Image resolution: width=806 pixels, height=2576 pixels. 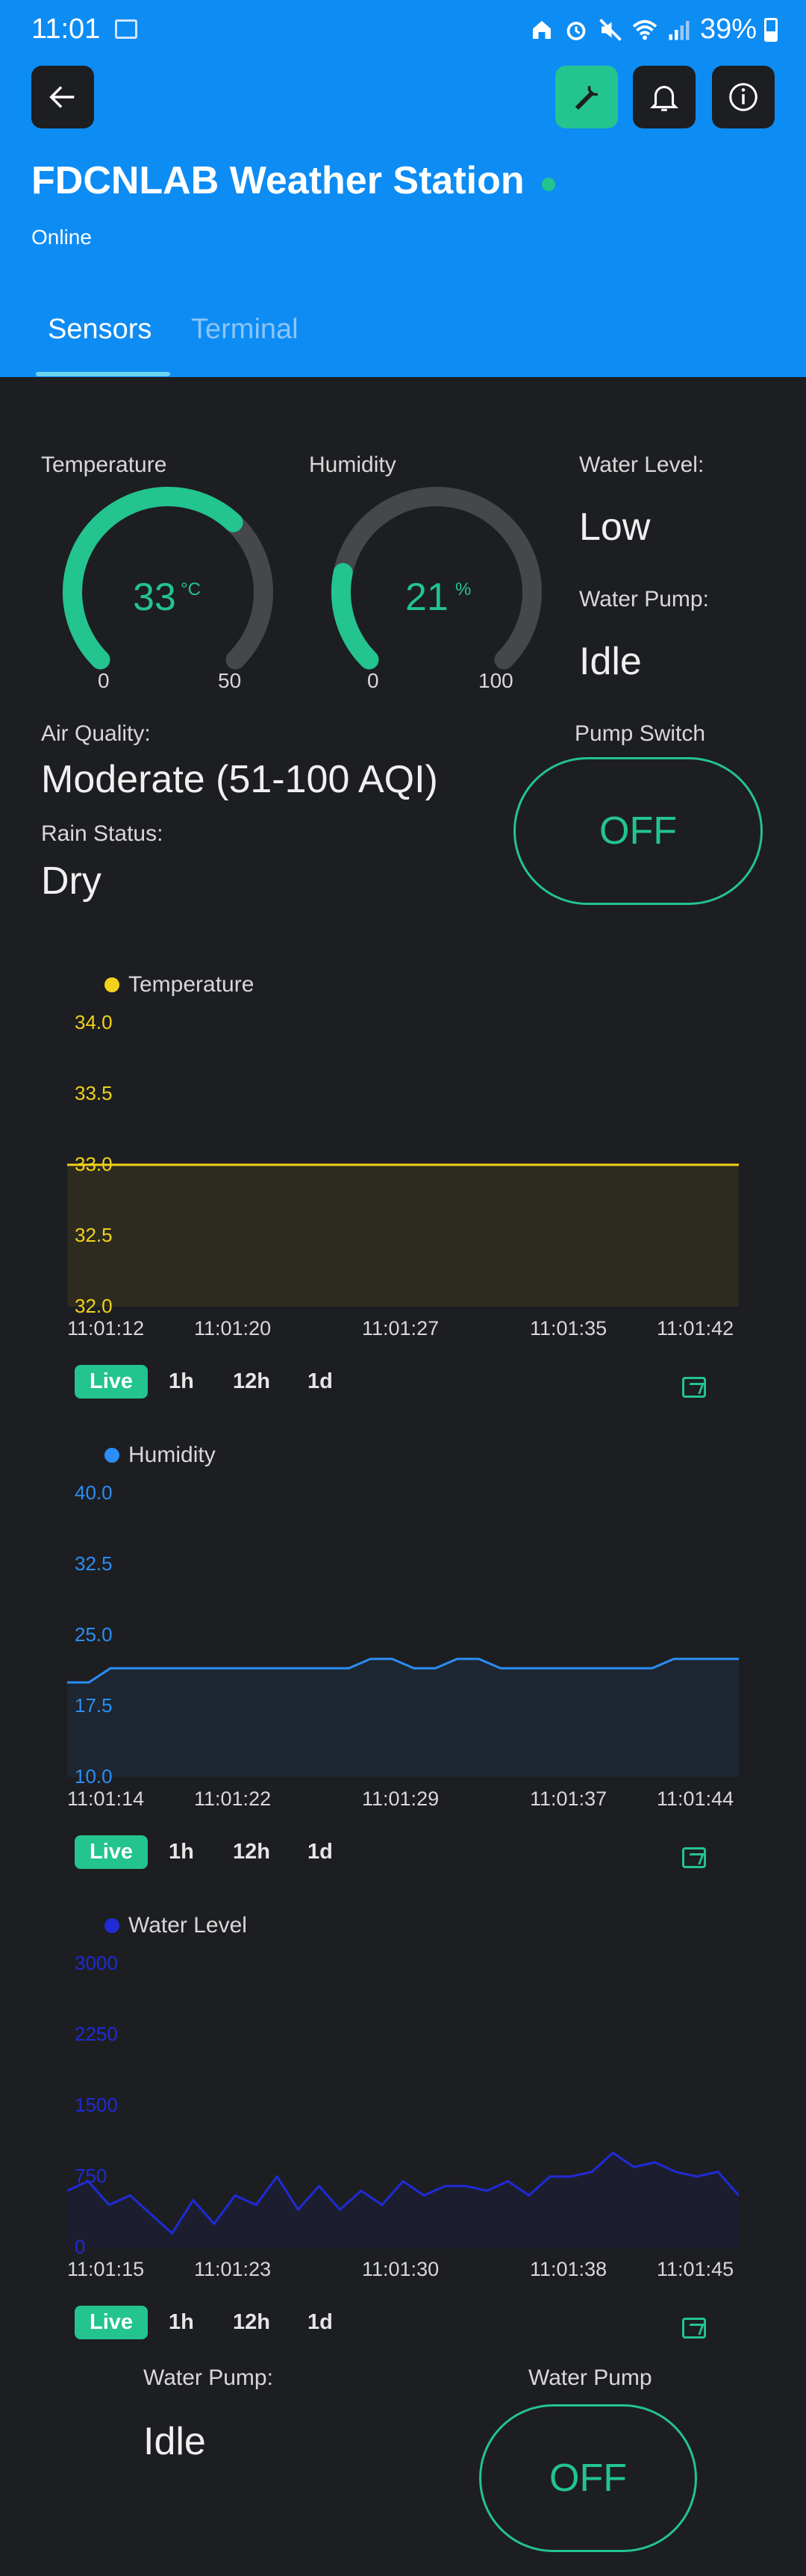 What do you see at coordinates (62, 97) in the screenshot?
I see `back-button` at bounding box center [62, 97].